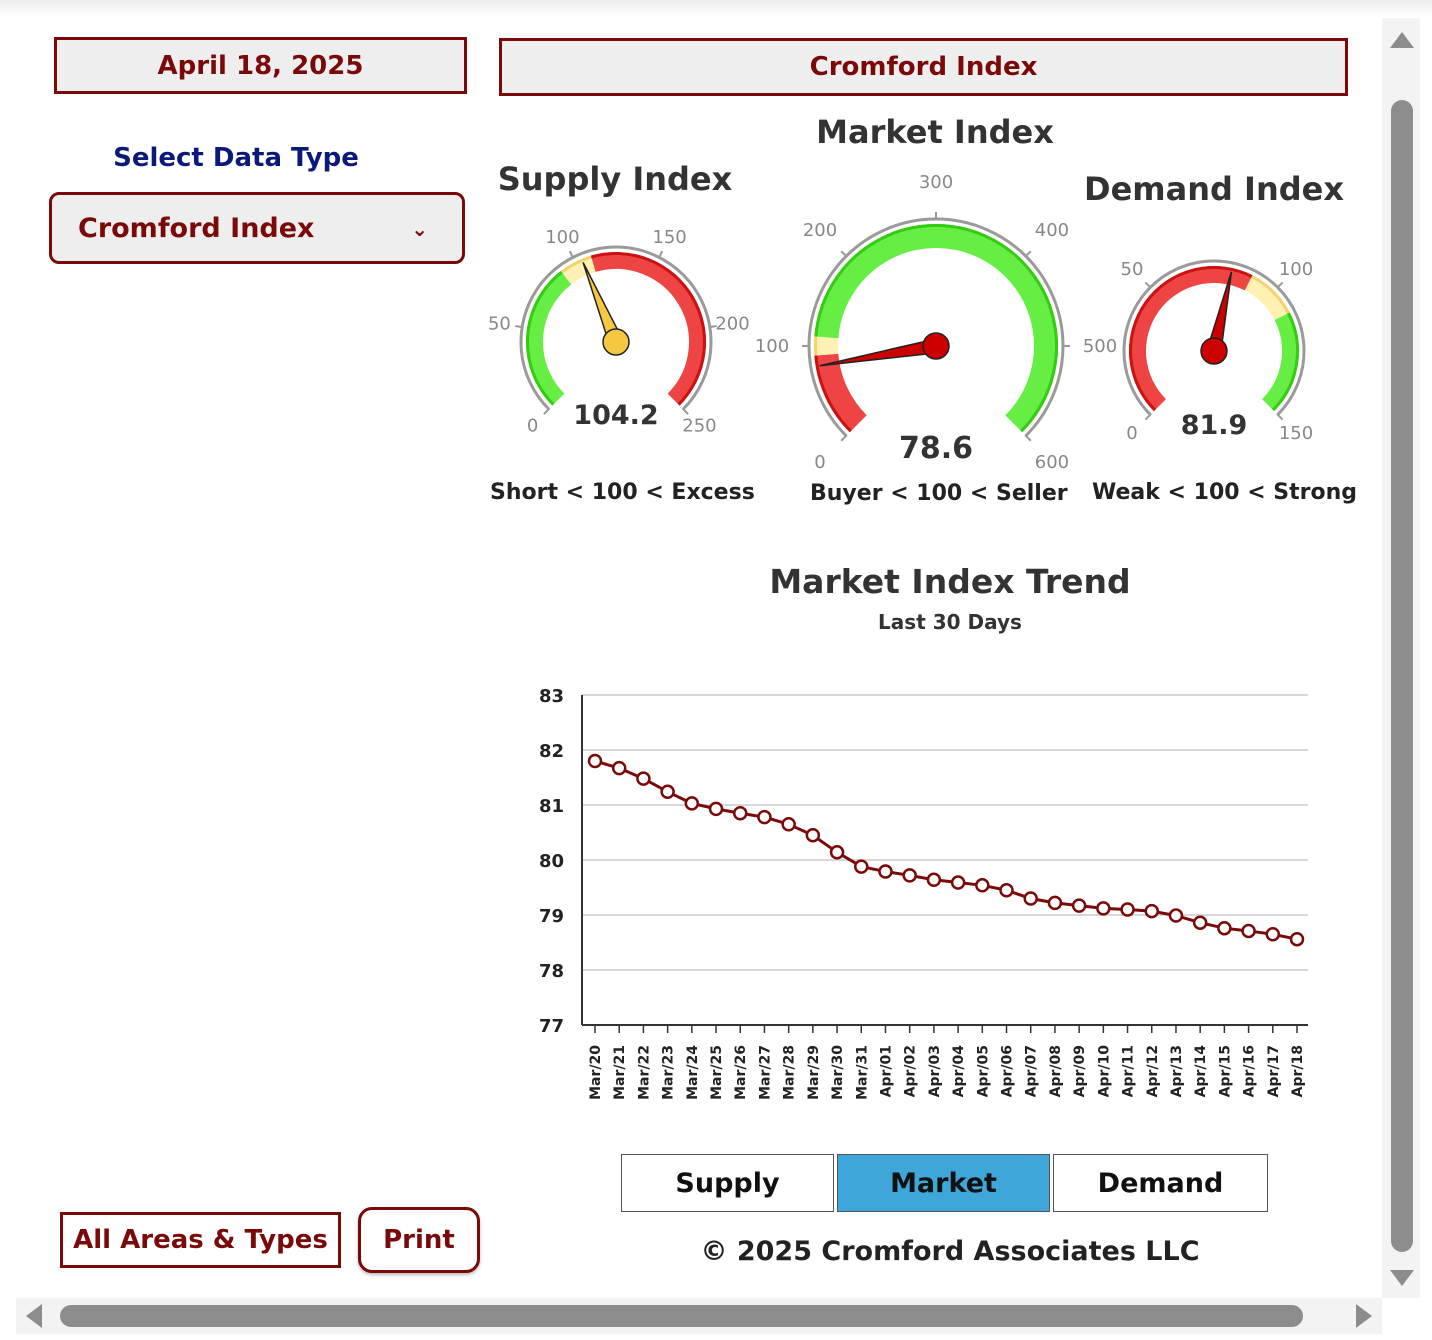  What do you see at coordinates (1214, 351) in the screenshot?
I see `demand-gauge-pivot` at bounding box center [1214, 351].